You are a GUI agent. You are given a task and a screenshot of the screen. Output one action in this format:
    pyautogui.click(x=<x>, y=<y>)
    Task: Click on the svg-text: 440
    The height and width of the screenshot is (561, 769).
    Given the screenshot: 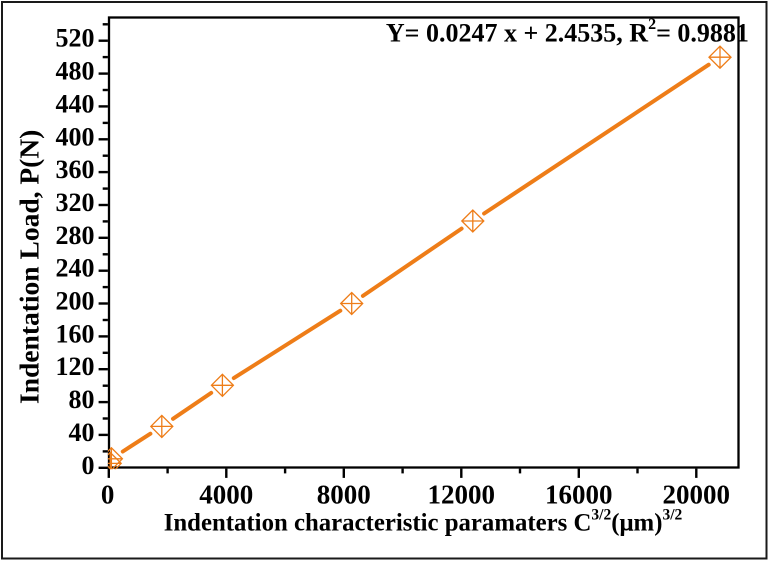 What is the action you would take?
    pyautogui.click(x=75, y=103)
    